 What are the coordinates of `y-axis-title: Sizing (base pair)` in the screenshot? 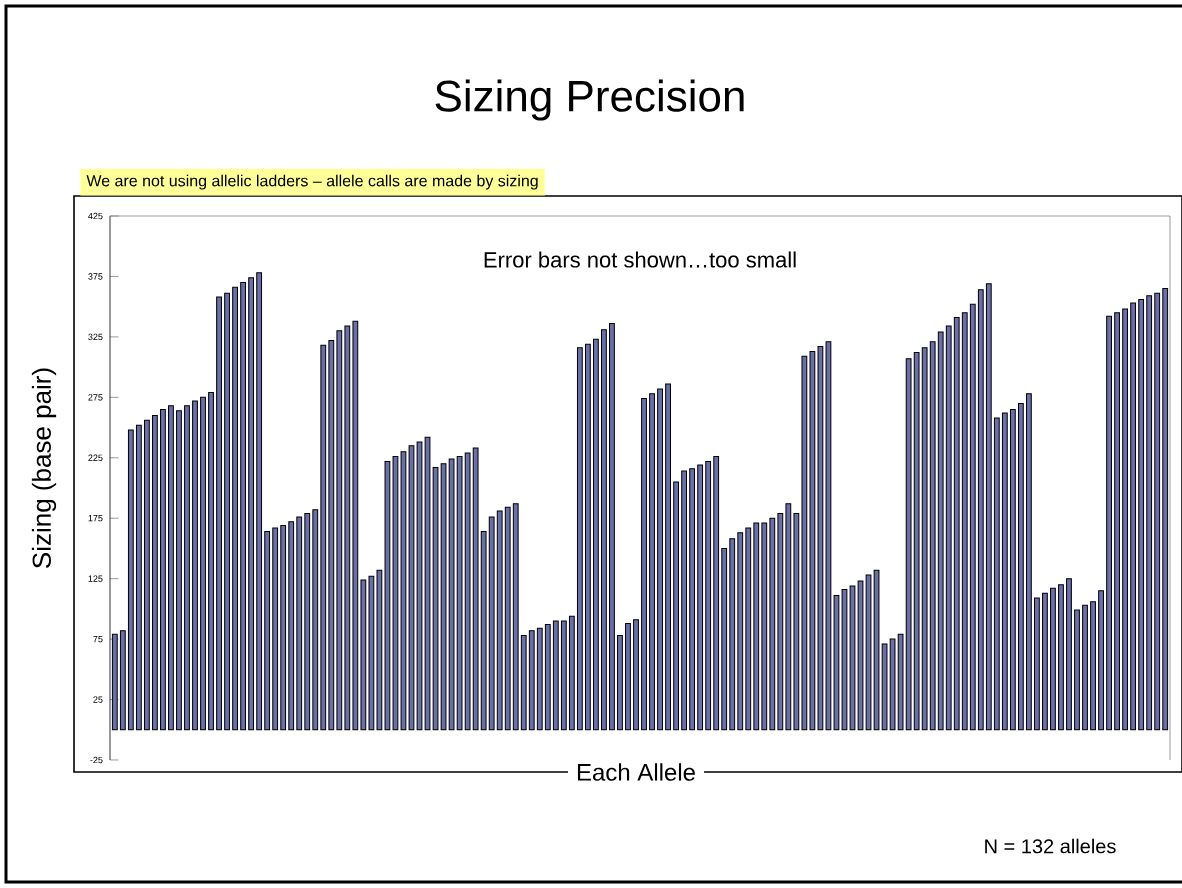 It's located at (44, 468).